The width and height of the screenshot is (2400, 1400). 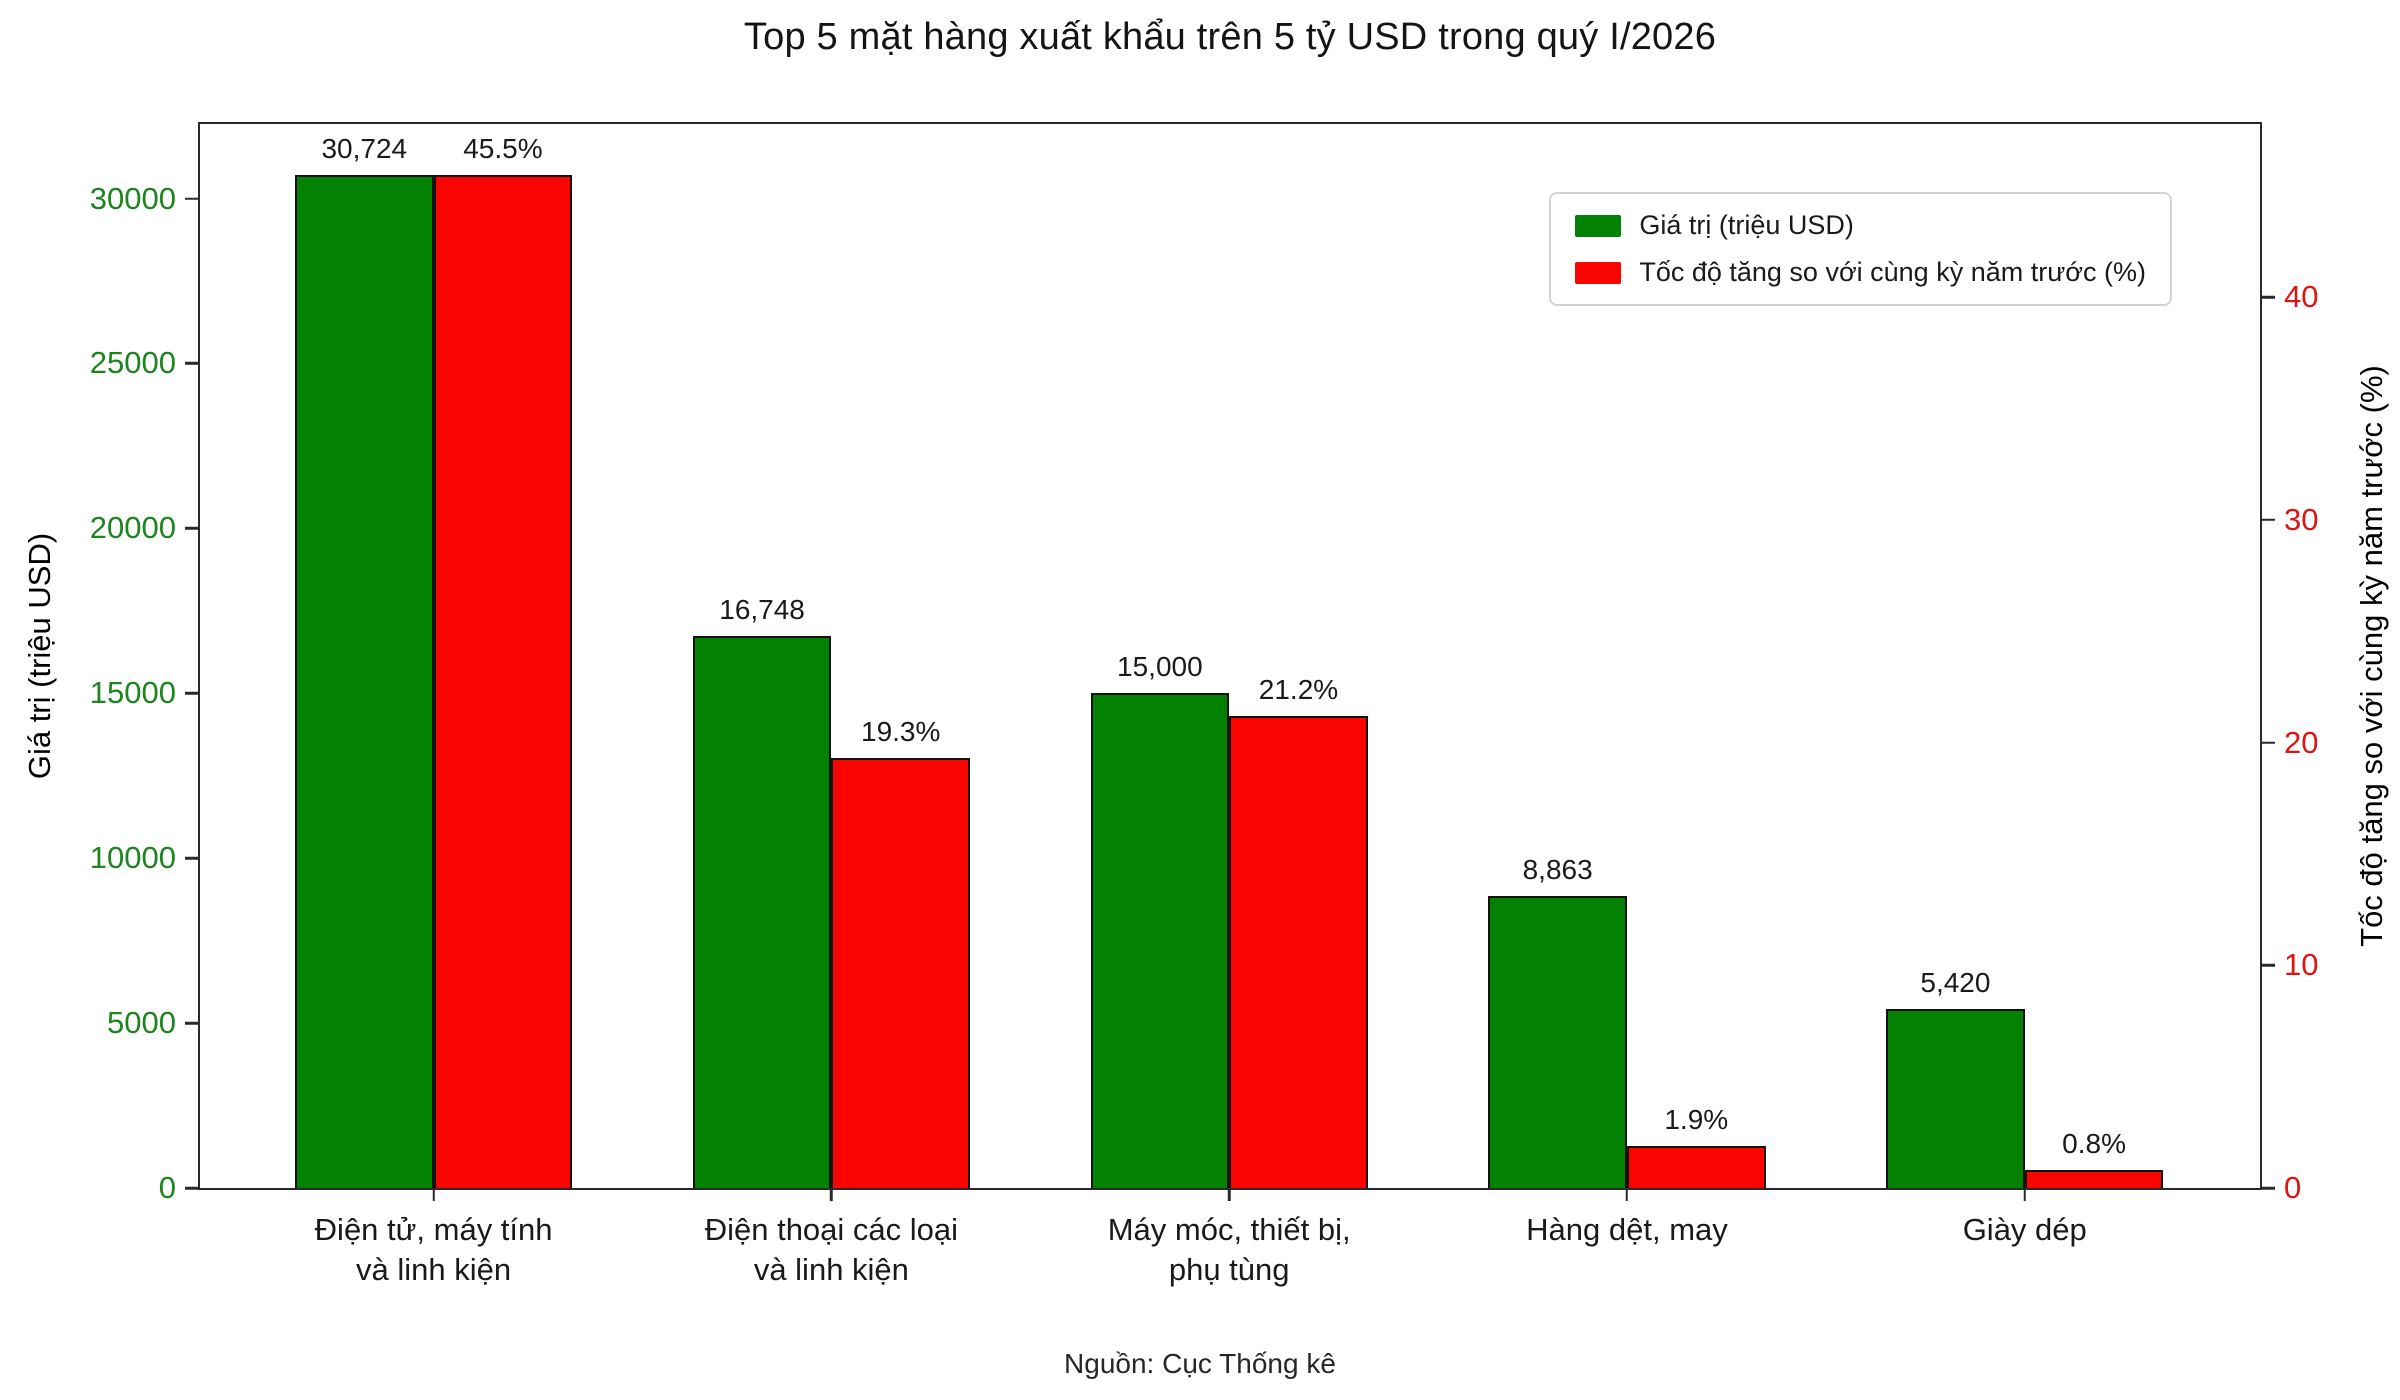 I want to click on legend-item-value: Giá trị (triệu USD), so click(x=1860, y=225).